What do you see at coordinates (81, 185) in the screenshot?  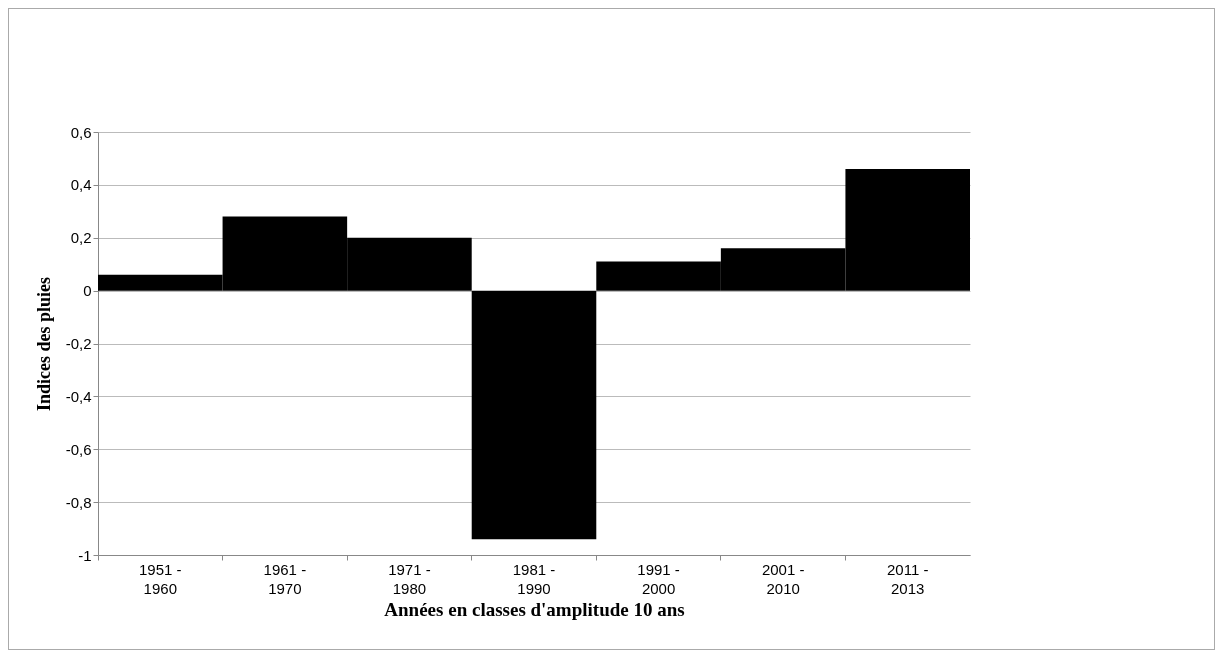 I see `y-tick-label: 0,4` at bounding box center [81, 185].